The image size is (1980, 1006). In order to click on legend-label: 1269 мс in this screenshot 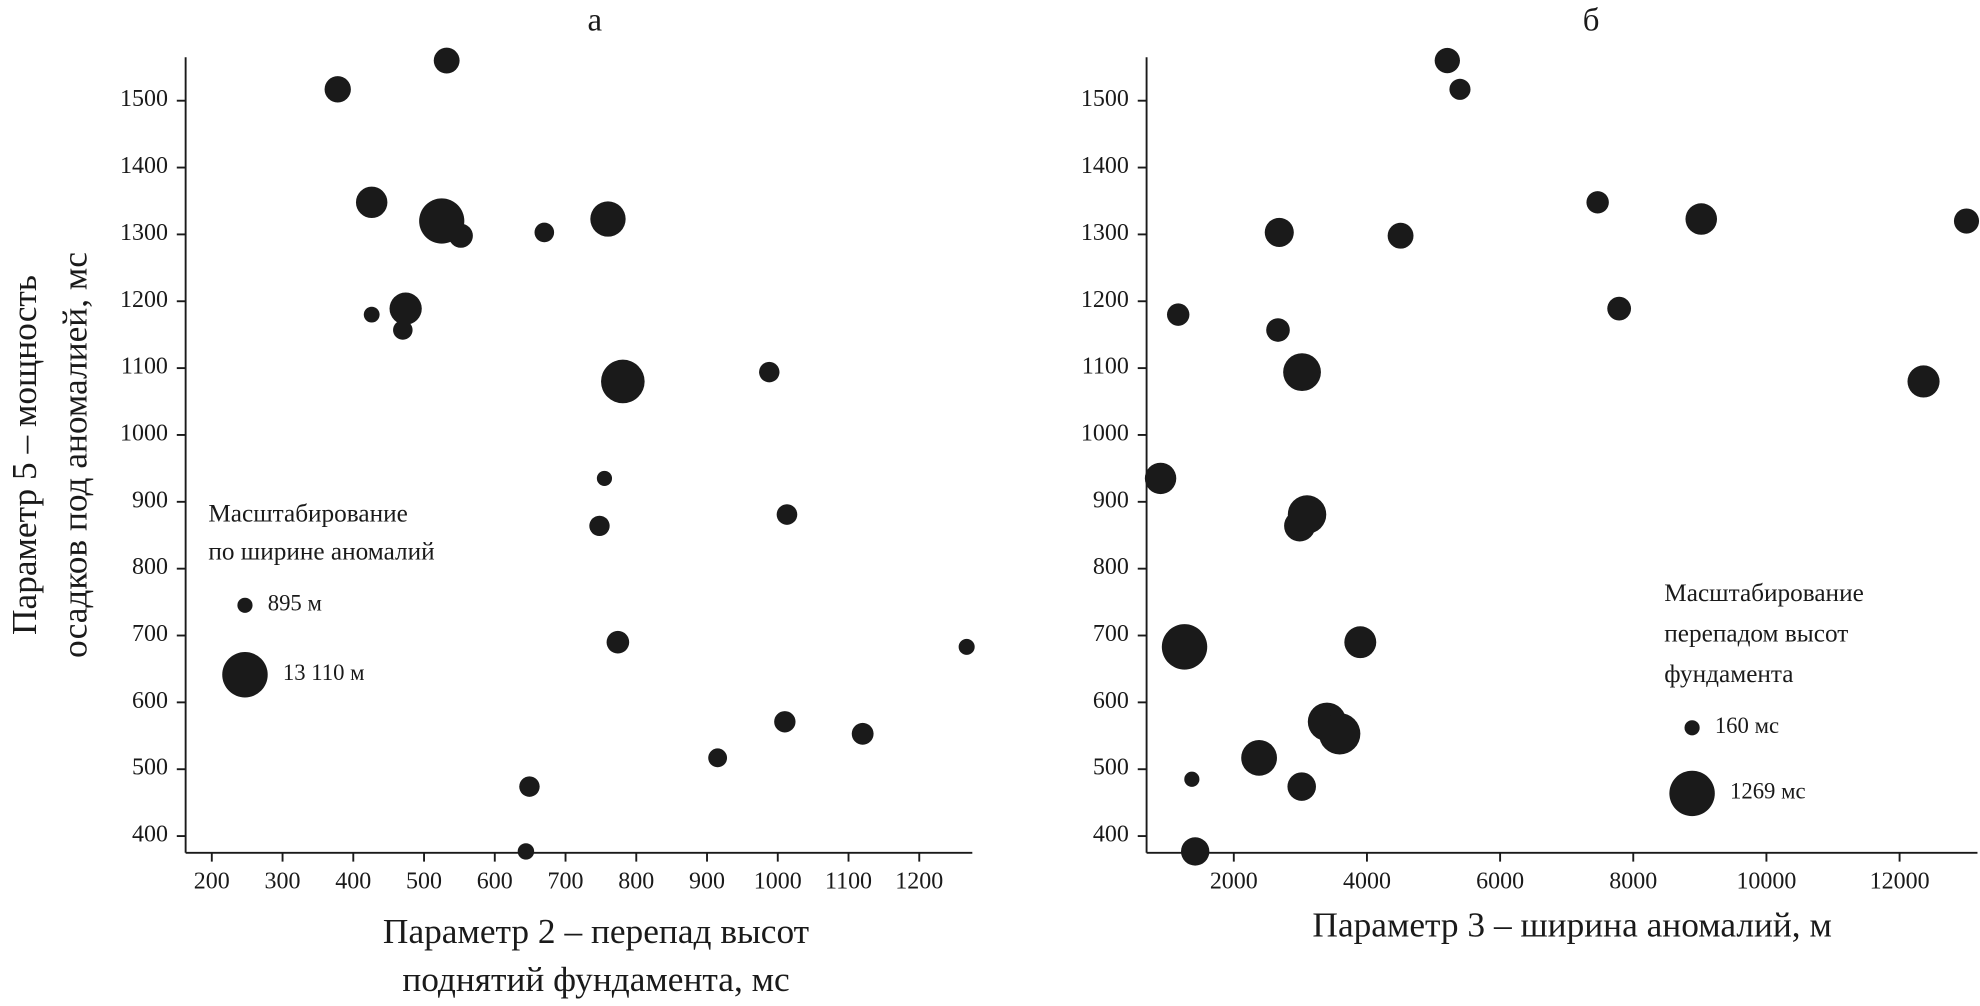, I will do `click(1768, 791)`.